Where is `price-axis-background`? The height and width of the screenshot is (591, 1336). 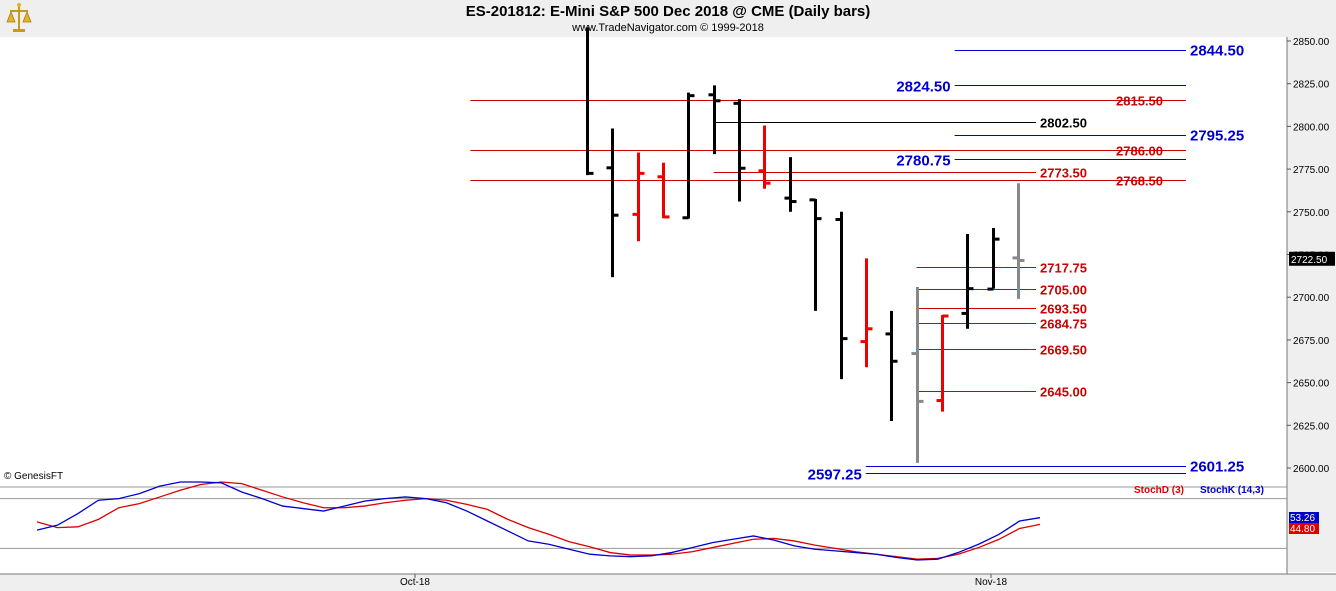 price-axis-background is located at coordinates (1311, 304).